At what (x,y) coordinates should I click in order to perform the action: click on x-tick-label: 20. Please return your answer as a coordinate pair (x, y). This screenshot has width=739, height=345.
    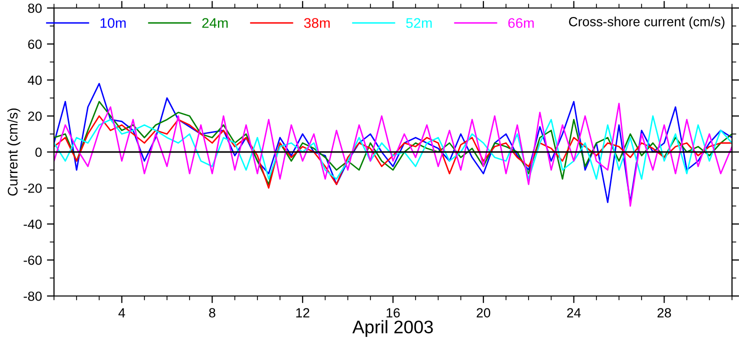
    Looking at the image, I should click on (483, 313).